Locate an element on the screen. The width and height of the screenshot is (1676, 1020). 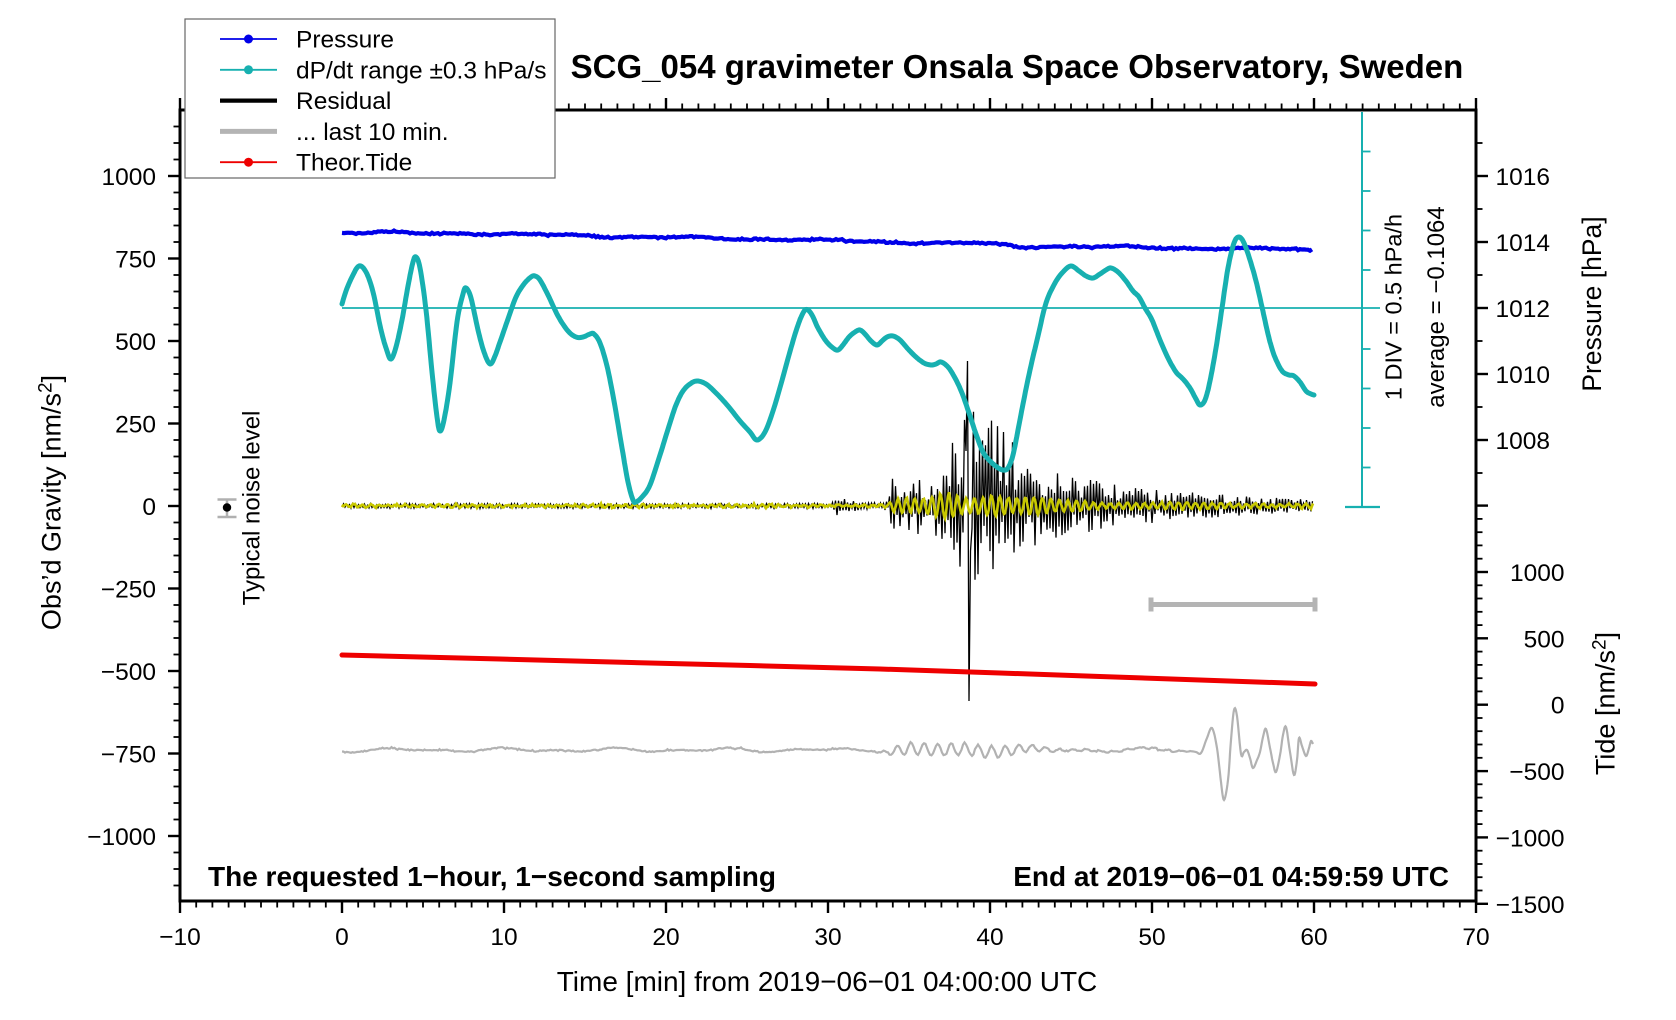
svg-text: 70 is located at coordinates (1475, 937).